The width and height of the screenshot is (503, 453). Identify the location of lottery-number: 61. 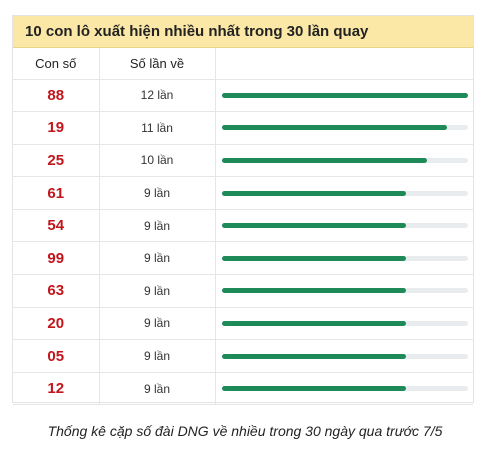
(56, 193).